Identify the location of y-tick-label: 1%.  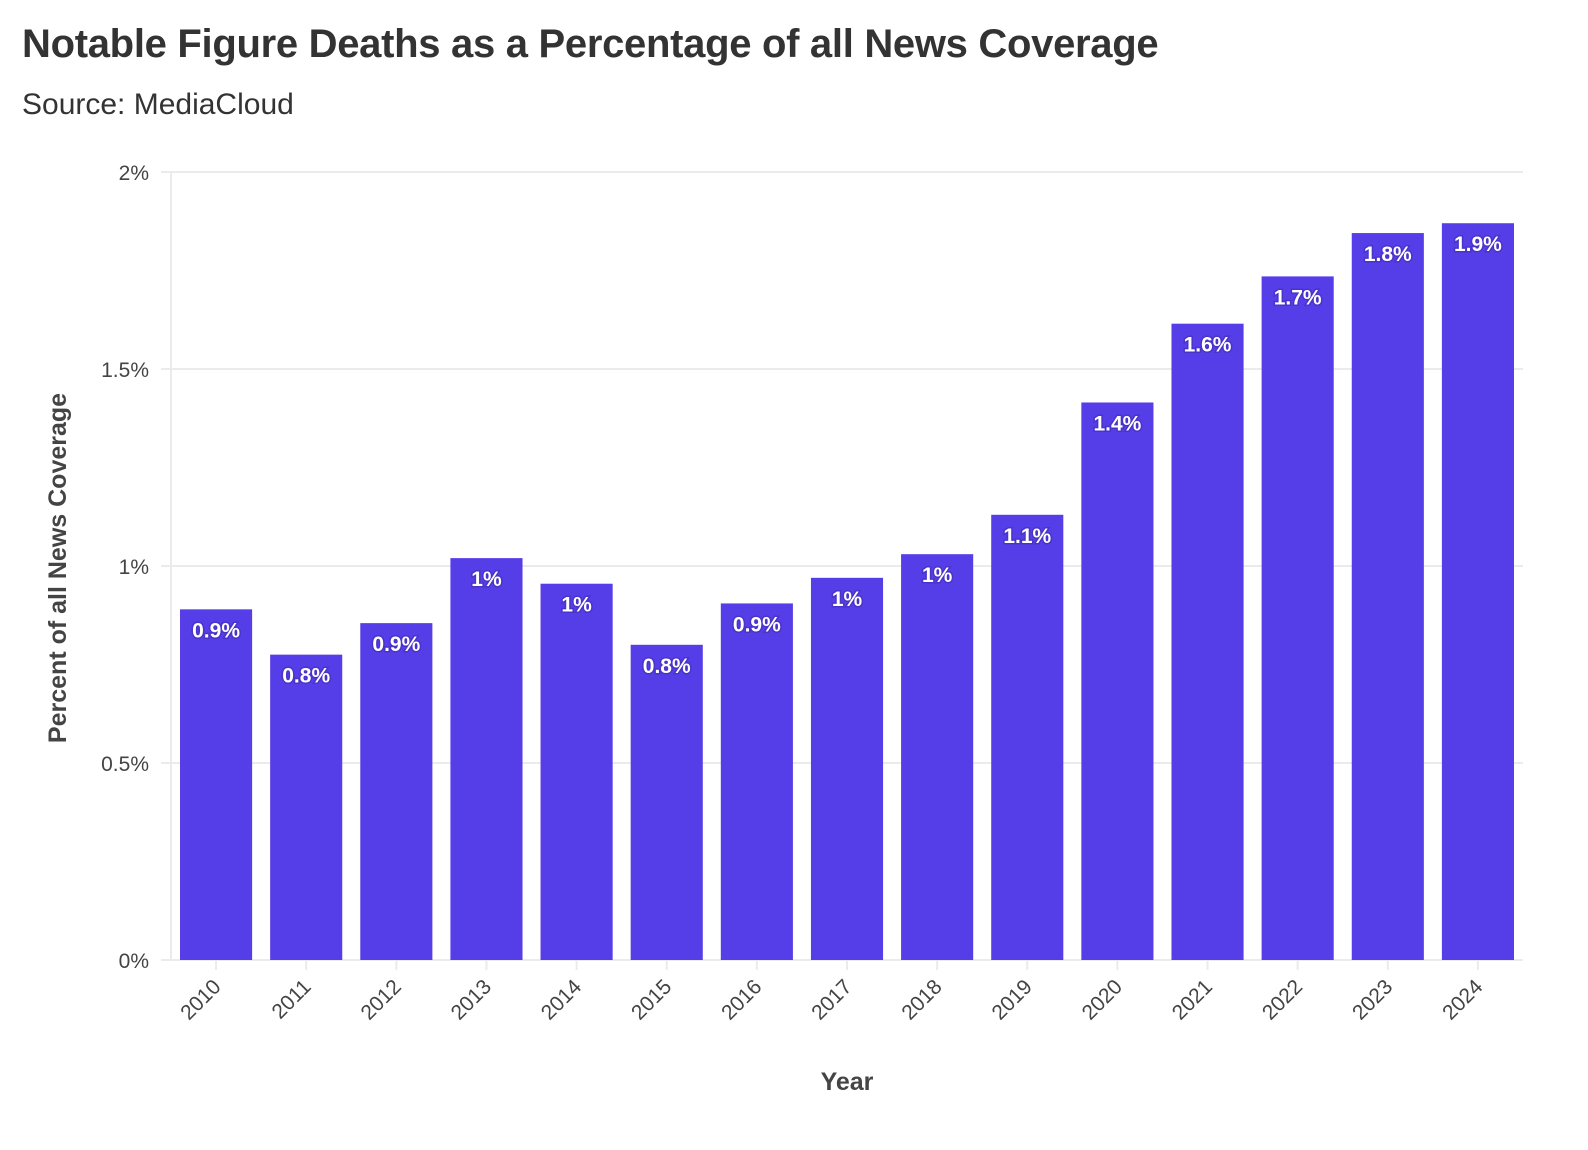
(134, 567).